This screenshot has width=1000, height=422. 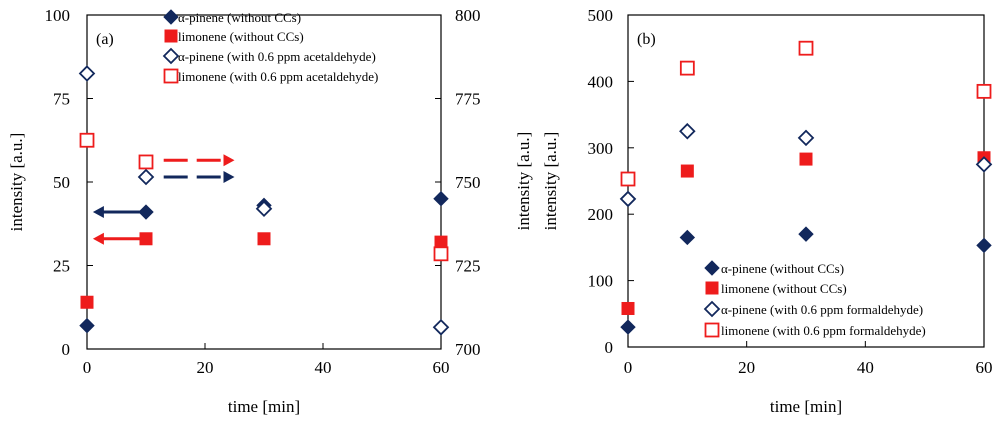 What do you see at coordinates (61, 99) in the screenshot?
I see `y-tick-label: 75` at bounding box center [61, 99].